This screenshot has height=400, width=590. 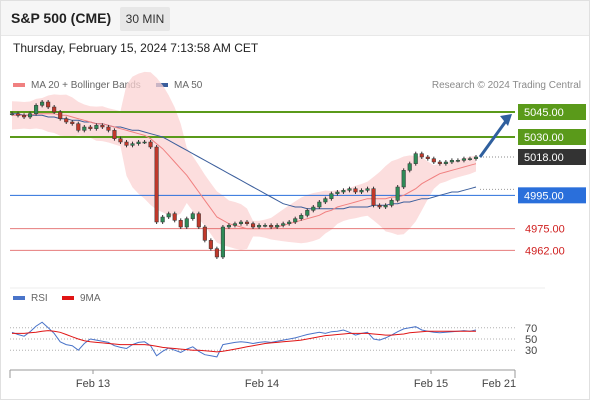 What do you see at coordinates (68, 298) in the screenshot?
I see `rsi-ma-swatch` at bounding box center [68, 298].